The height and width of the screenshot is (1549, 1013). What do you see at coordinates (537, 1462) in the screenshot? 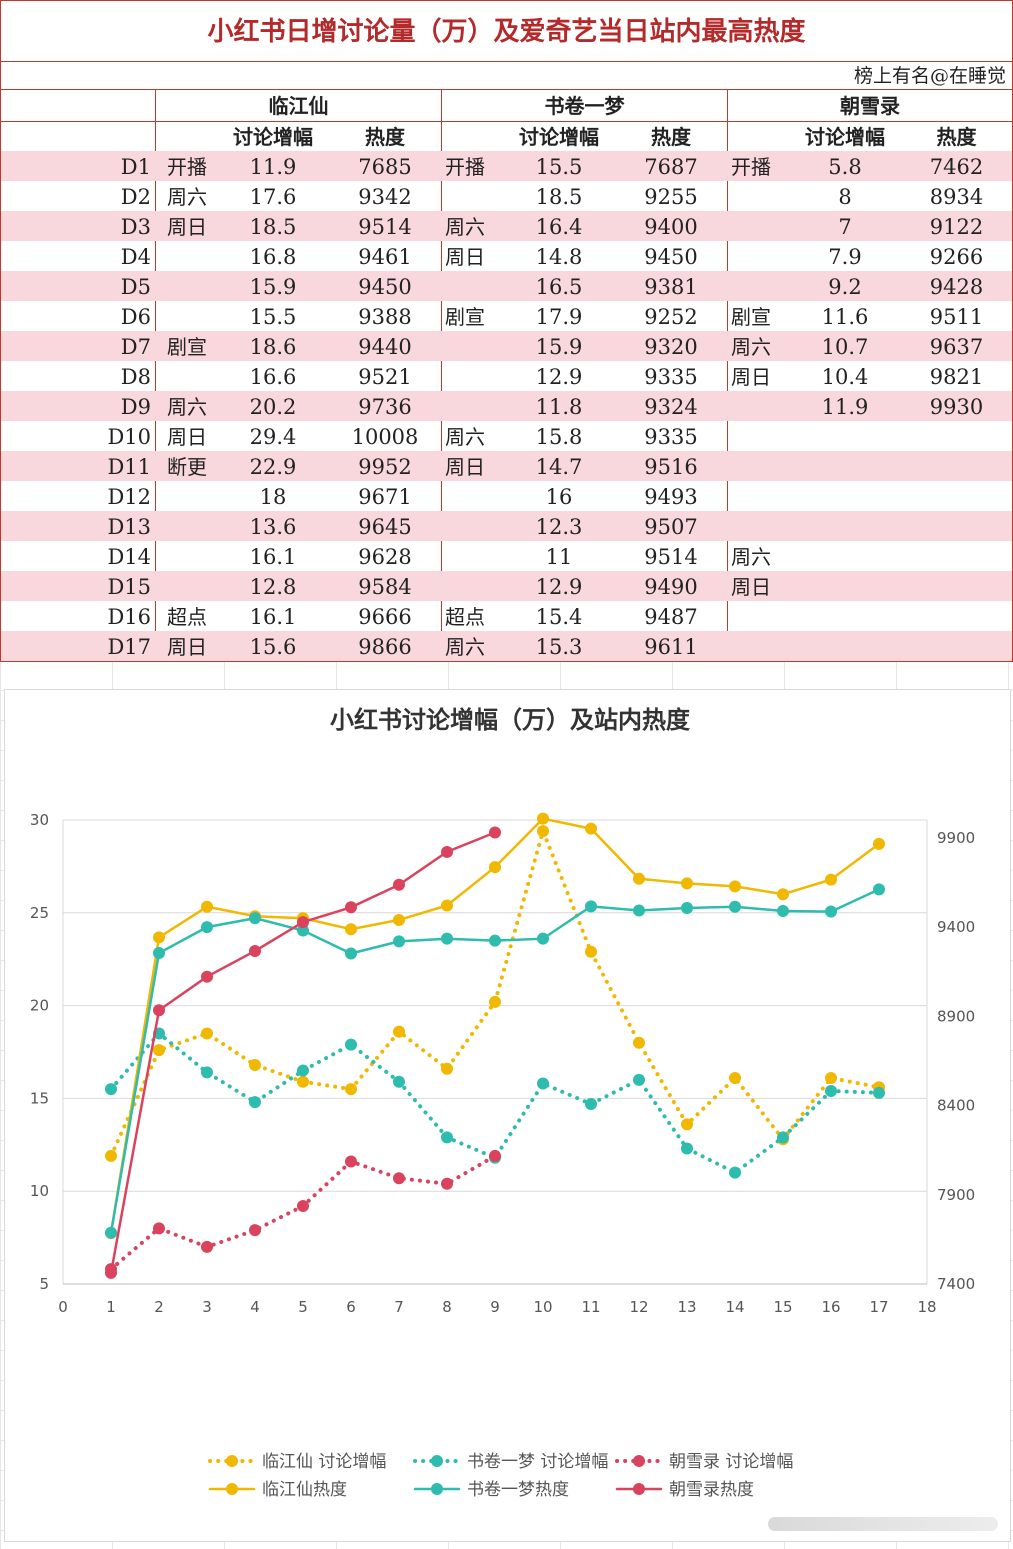
I see `legend-label: 书卷一梦 讨论增幅` at bounding box center [537, 1462].